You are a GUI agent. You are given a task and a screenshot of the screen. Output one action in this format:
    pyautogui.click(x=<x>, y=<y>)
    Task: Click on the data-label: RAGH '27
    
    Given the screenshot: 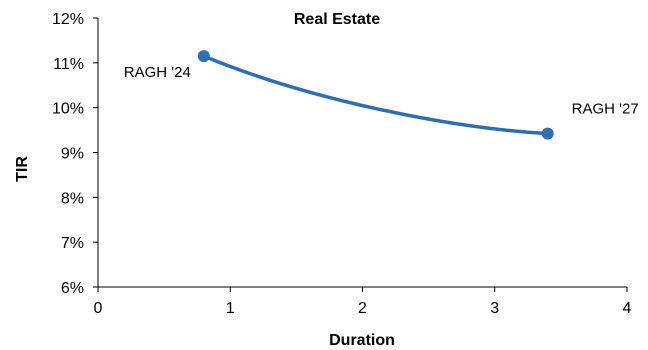 What is the action you would take?
    pyautogui.click(x=605, y=109)
    